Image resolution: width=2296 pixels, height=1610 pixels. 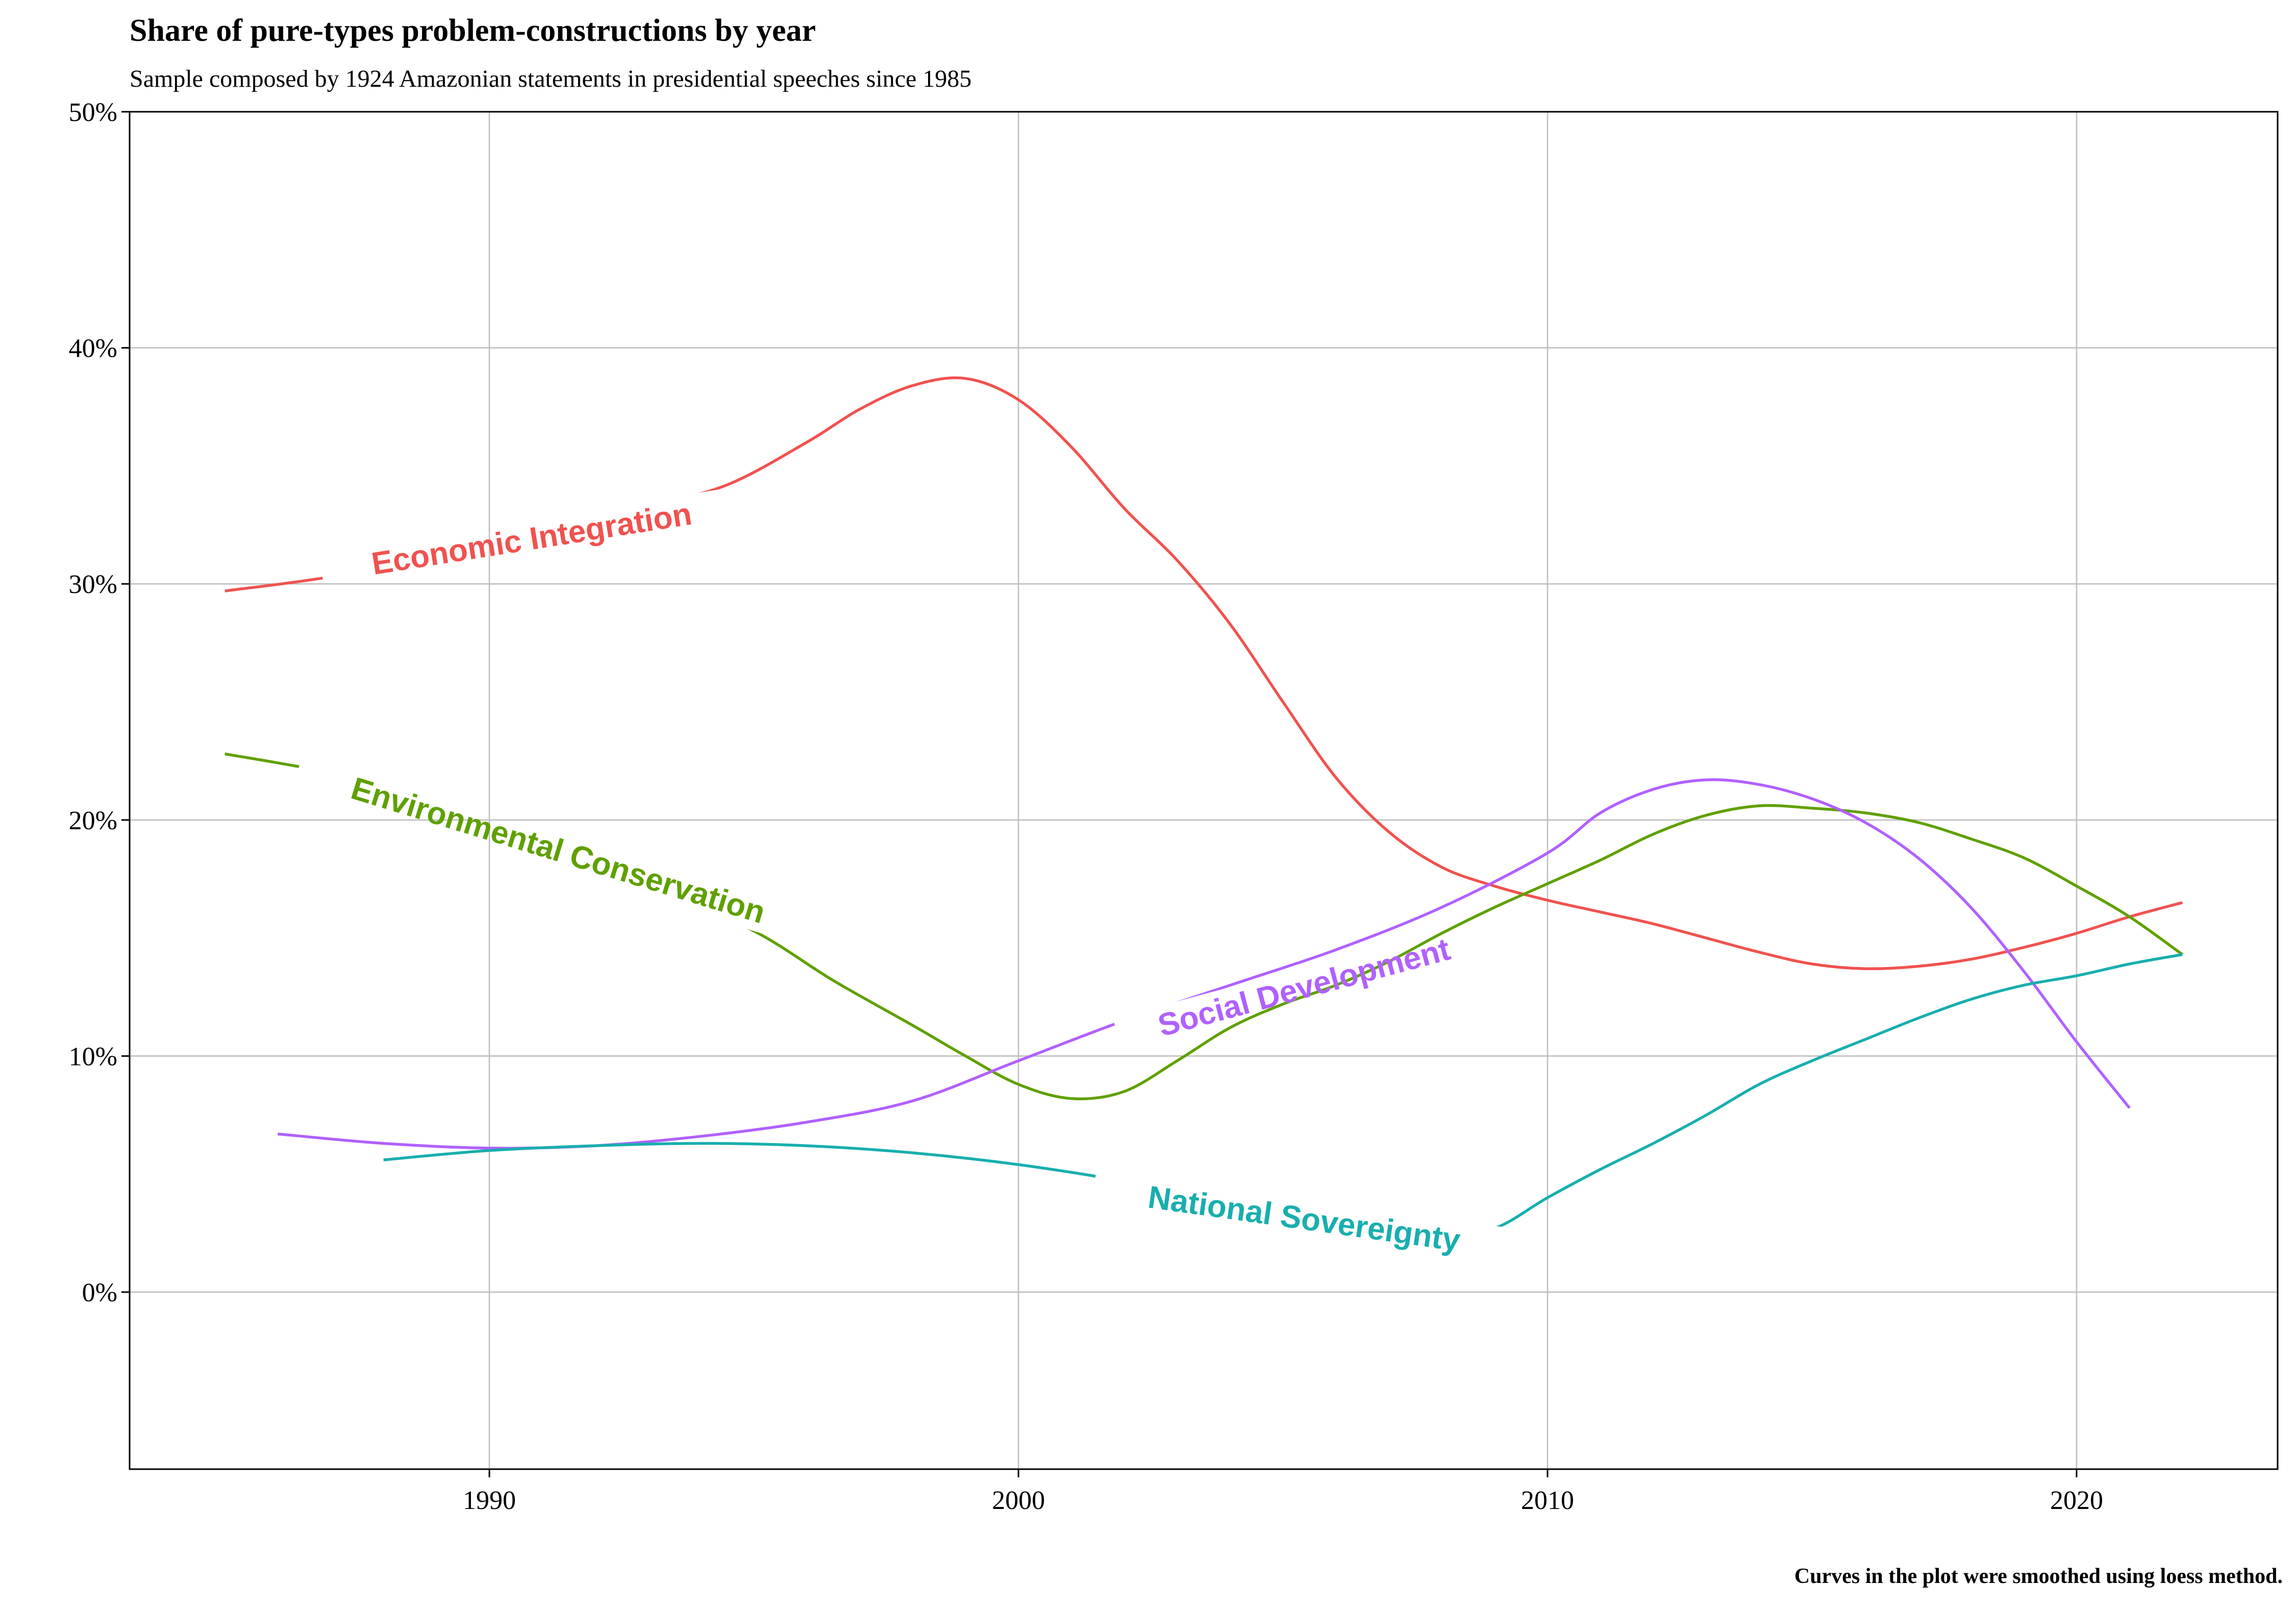 What do you see at coordinates (532, 539) in the screenshot?
I see `series-label-economic-integration: Economic Integration` at bounding box center [532, 539].